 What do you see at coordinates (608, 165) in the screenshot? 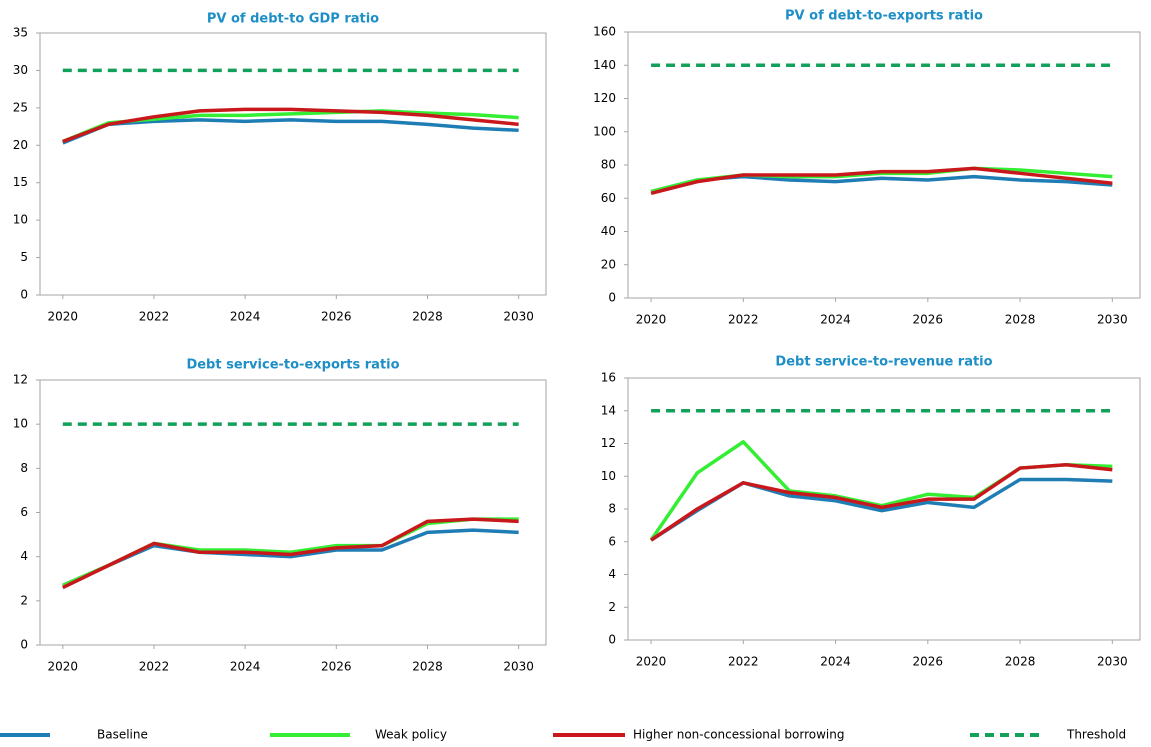
I see `y-tick-label: 80` at bounding box center [608, 165].